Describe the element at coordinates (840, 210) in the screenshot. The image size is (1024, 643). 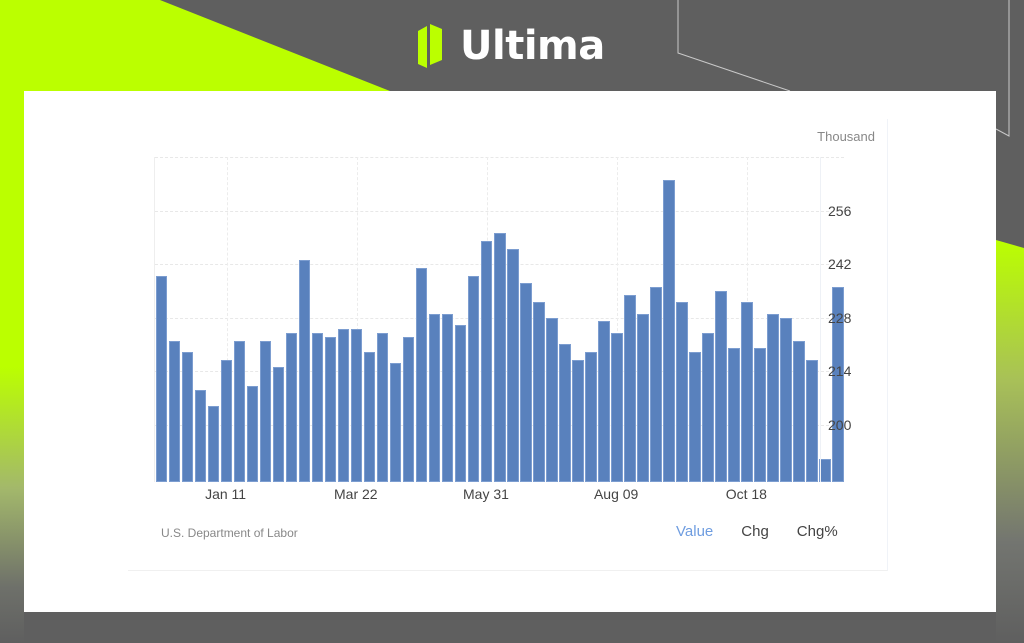
I see `y-tick-label: 256` at that location.